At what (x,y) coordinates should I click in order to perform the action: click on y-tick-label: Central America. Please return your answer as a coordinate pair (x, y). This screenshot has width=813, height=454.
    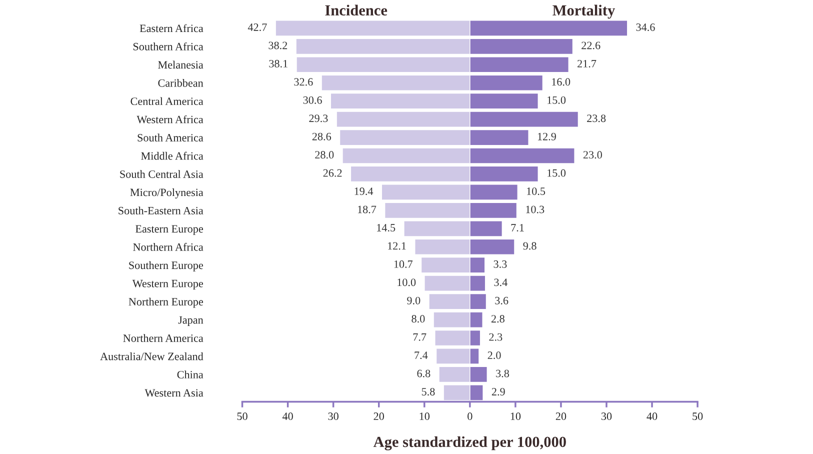
    Looking at the image, I should click on (167, 101).